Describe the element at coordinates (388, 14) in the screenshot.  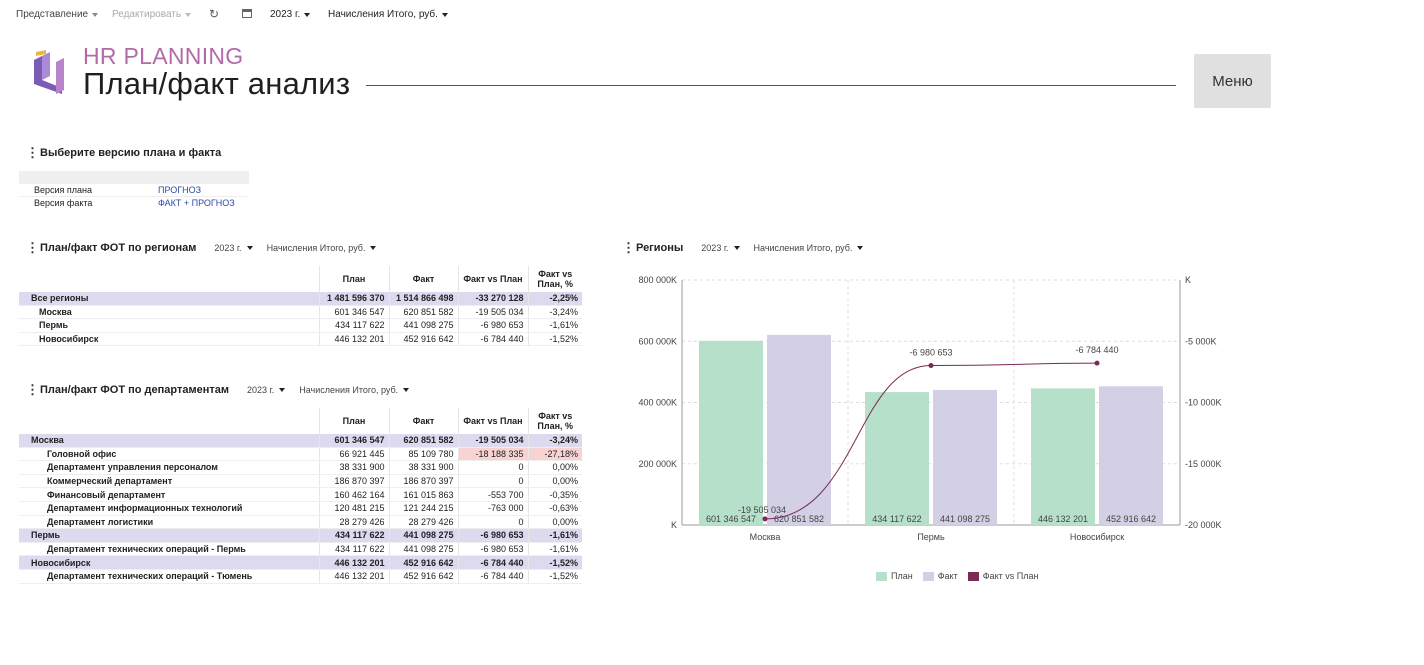
I see `measure-filter: Начисления Итого, руб.` at that location.